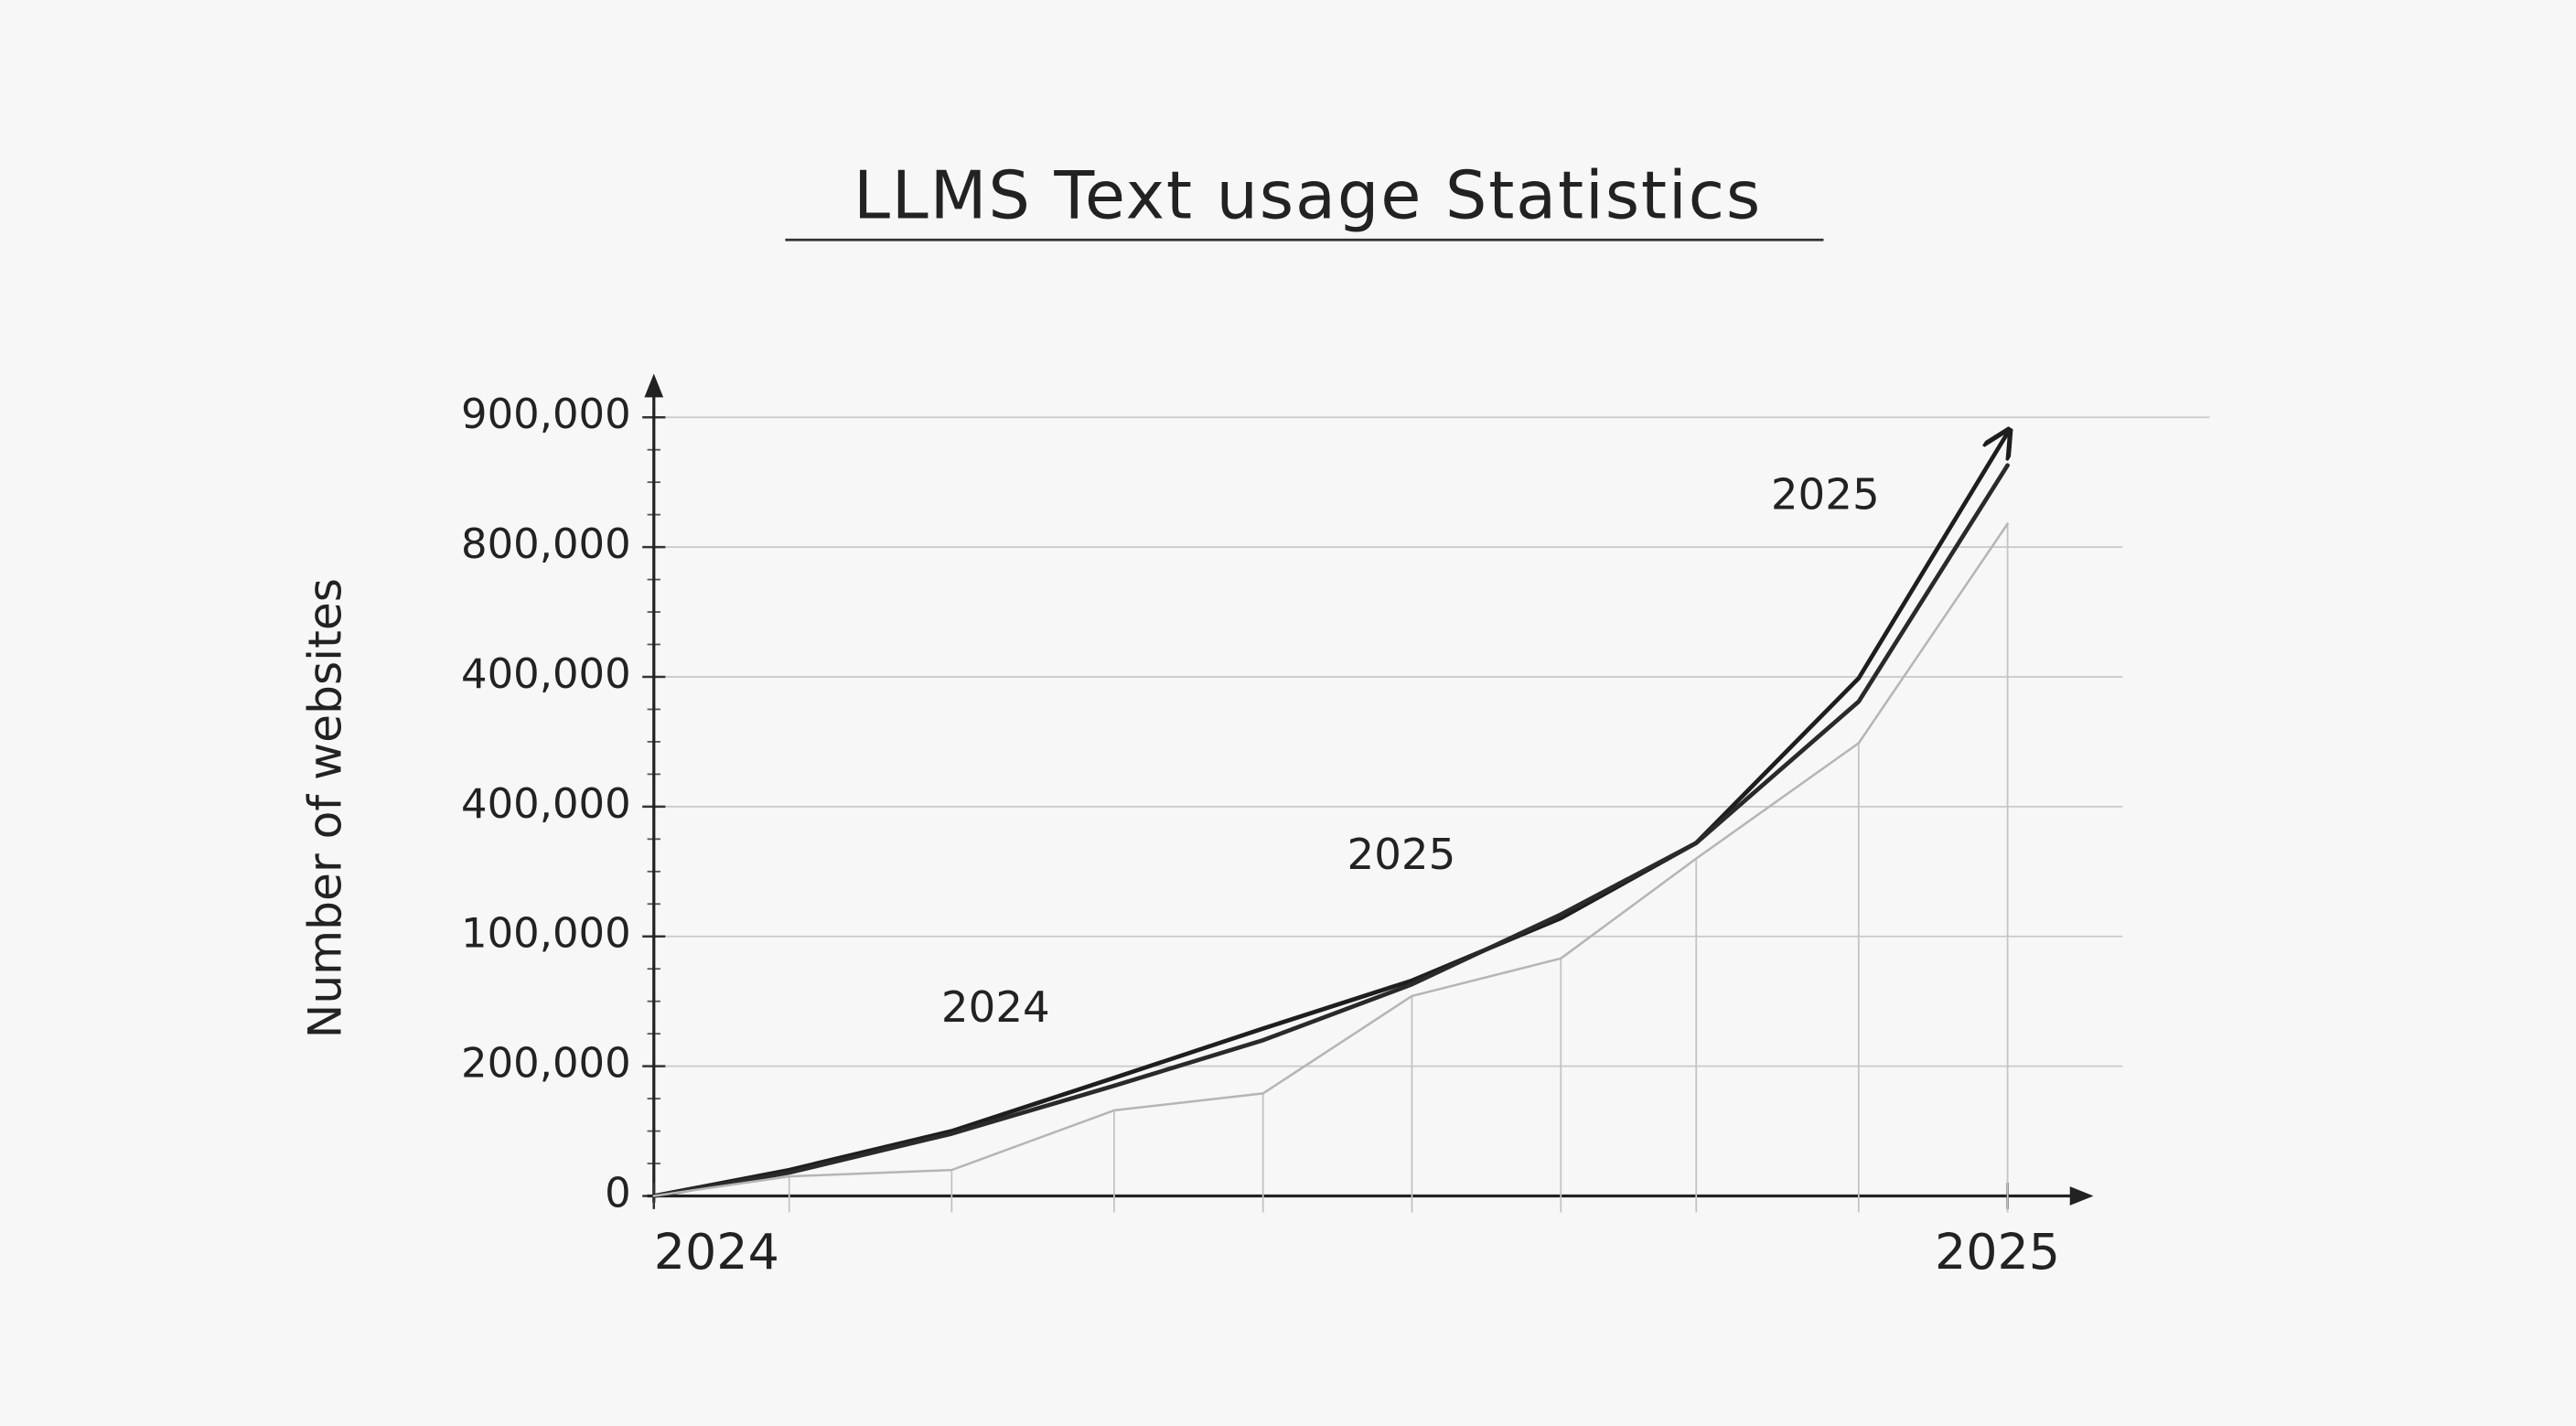 This screenshot has height=1426, width=2576. I want to click on x-tick-label: 2024, so click(716, 1252).